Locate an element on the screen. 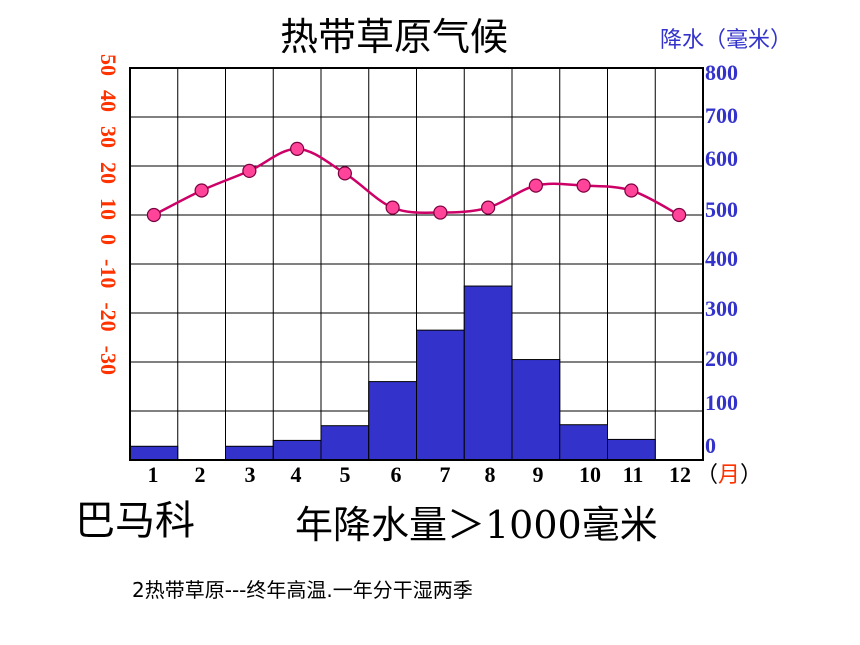 This screenshot has height=645, width=860. month-tick-label: 11 is located at coordinates (633, 474).